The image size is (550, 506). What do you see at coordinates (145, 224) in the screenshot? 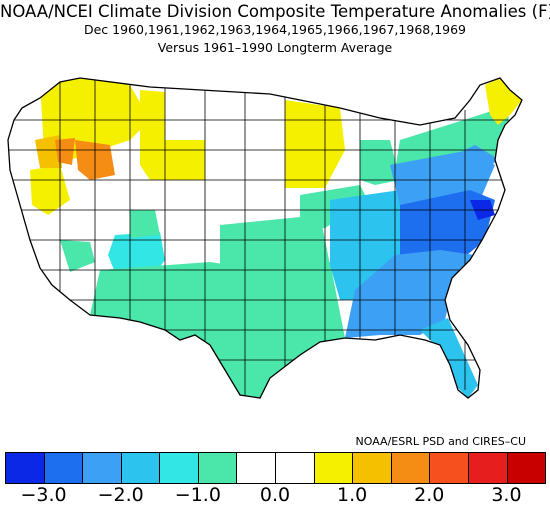
I see `region-utah-south` at bounding box center [145, 224].